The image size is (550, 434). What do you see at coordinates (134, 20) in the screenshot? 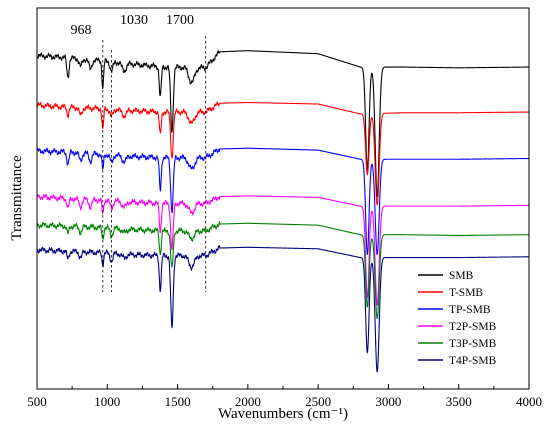
I see `annotation-label-1030: 1030` at bounding box center [134, 20].